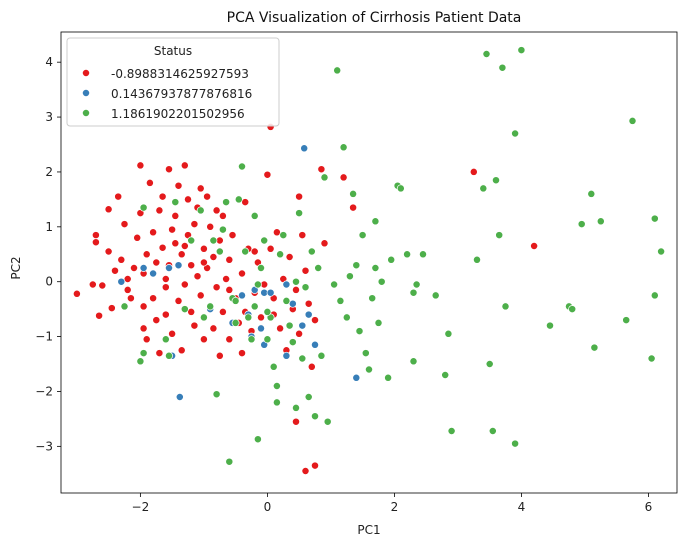 The image size is (689, 547). What do you see at coordinates (49, 117) in the screenshot?
I see `y-tick-label: 3` at bounding box center [49, 117].